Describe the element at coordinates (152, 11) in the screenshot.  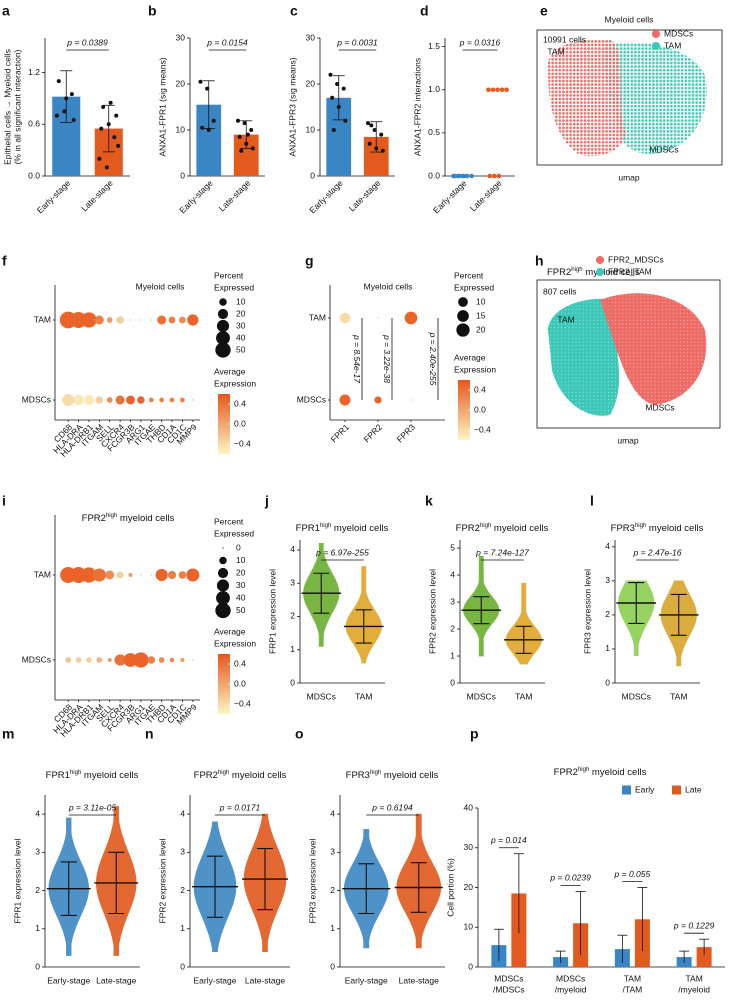
I see `panel-letter: b` at that location.